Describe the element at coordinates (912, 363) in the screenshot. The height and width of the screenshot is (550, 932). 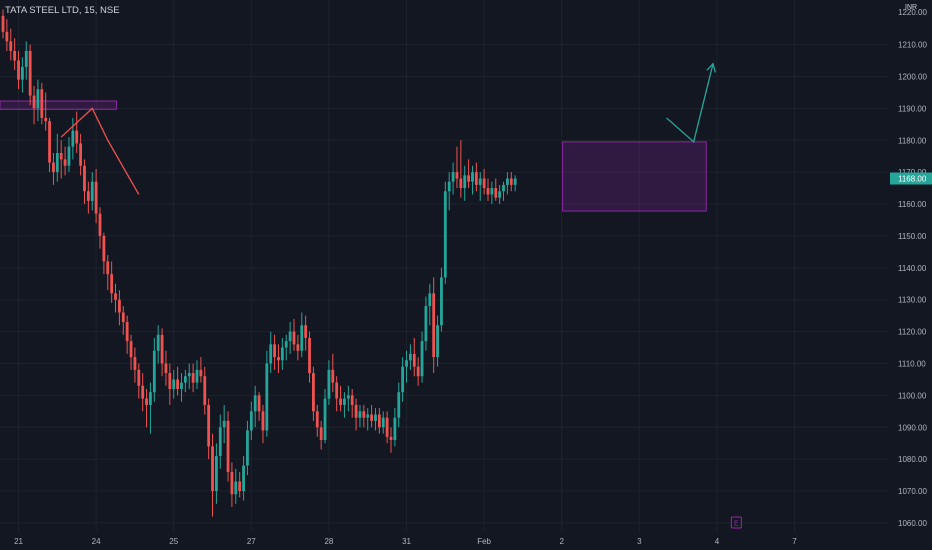
I see `price-tick-label: 1110.00` at that location.